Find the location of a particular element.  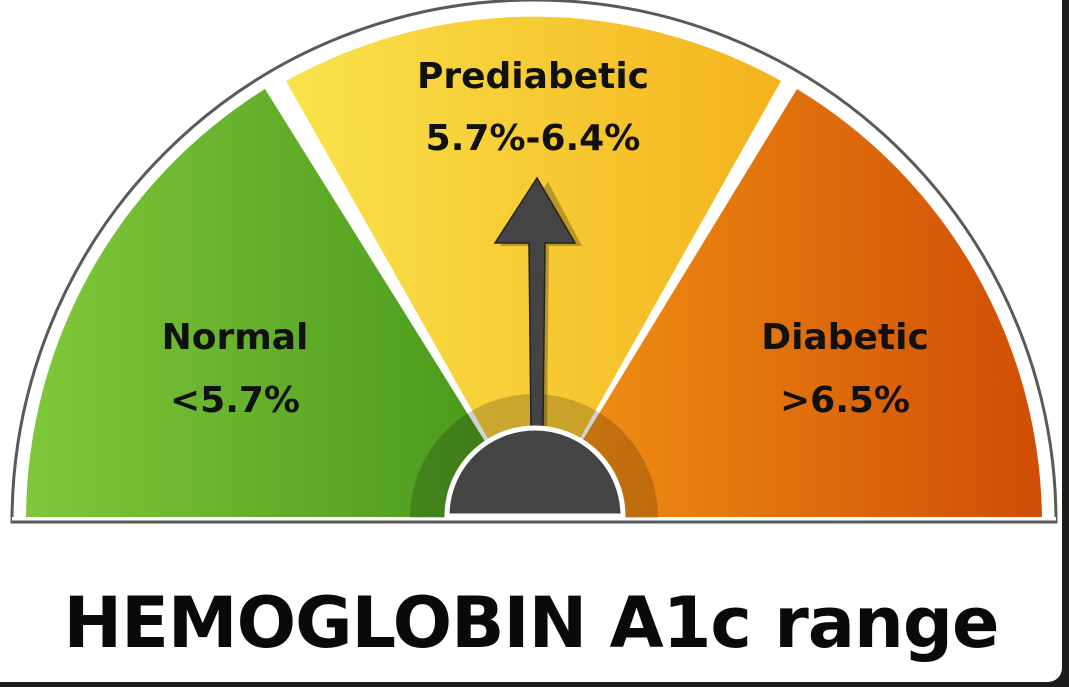

zone-prediabetic-label: Prediabetic is located at coordinates (533, 76).